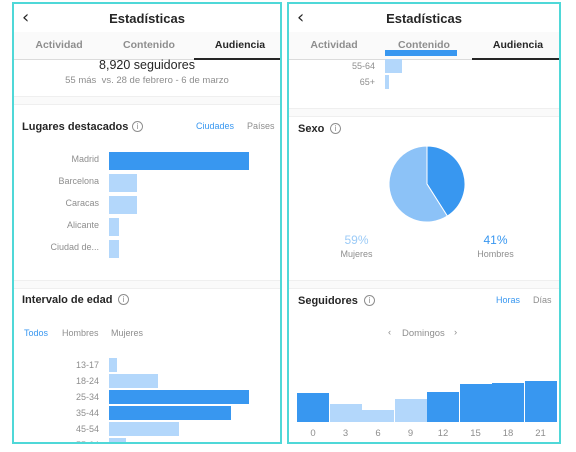  What do you see at coordinates (540, 433) in the screenshot?
I see `time-tick-label: 21` at bounding box center [540, 433].